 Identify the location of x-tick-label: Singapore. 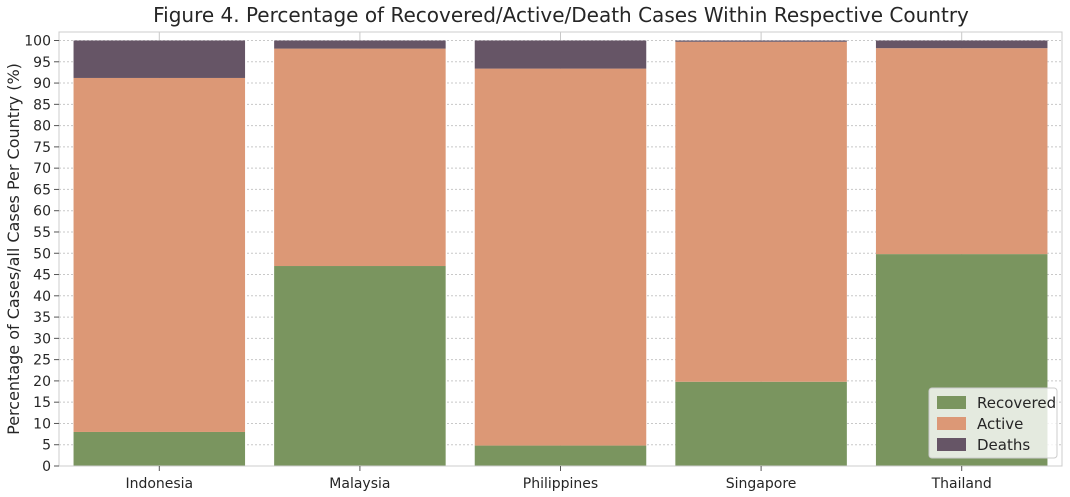
(761, 484).